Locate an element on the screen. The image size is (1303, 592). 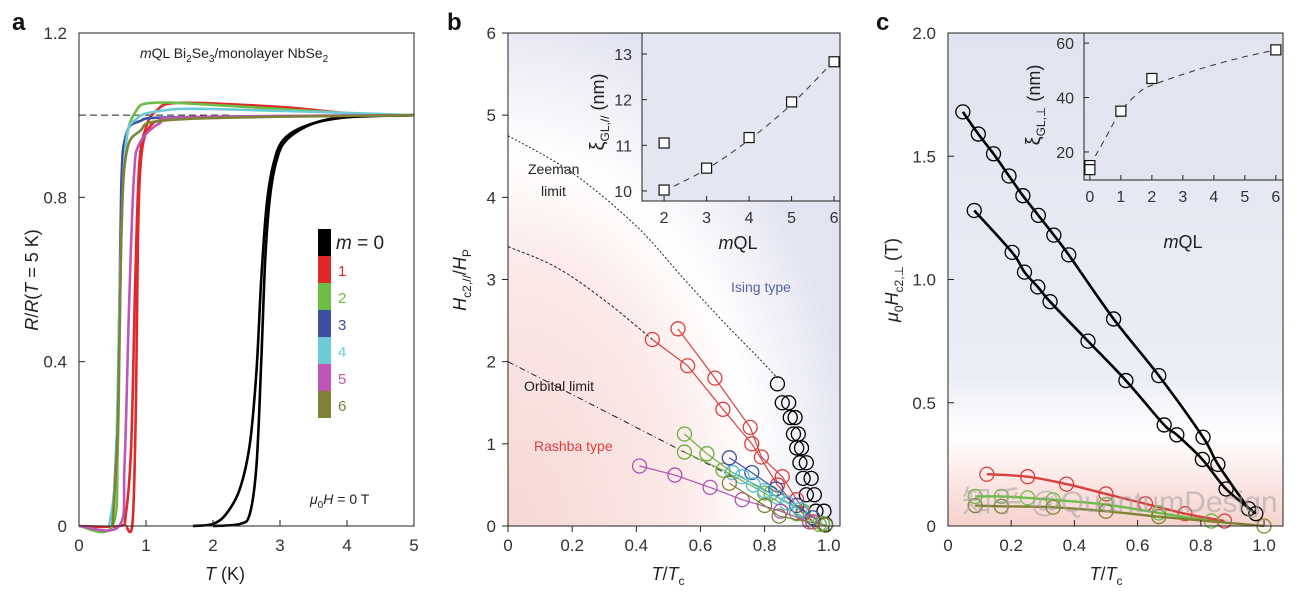
legend-label-m-3: 3 is located at coordinates (342, 325).